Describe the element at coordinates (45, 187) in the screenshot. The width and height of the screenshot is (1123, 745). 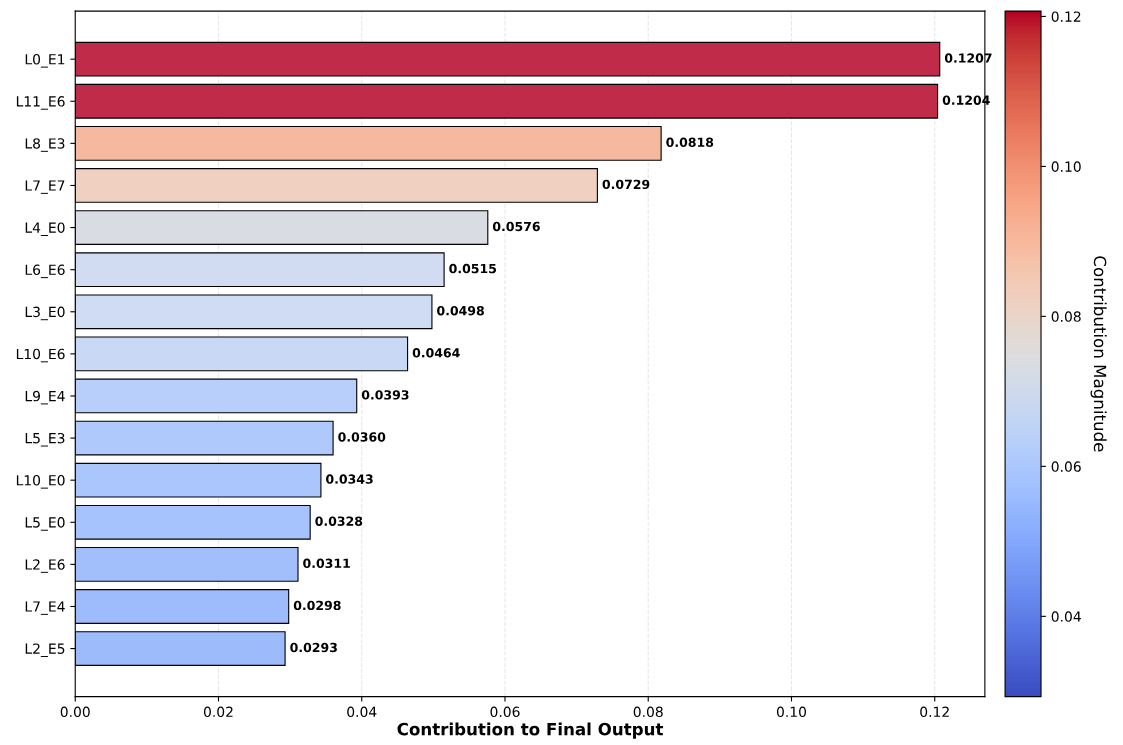
I see `y-tick-label: L7_E7` at that location.